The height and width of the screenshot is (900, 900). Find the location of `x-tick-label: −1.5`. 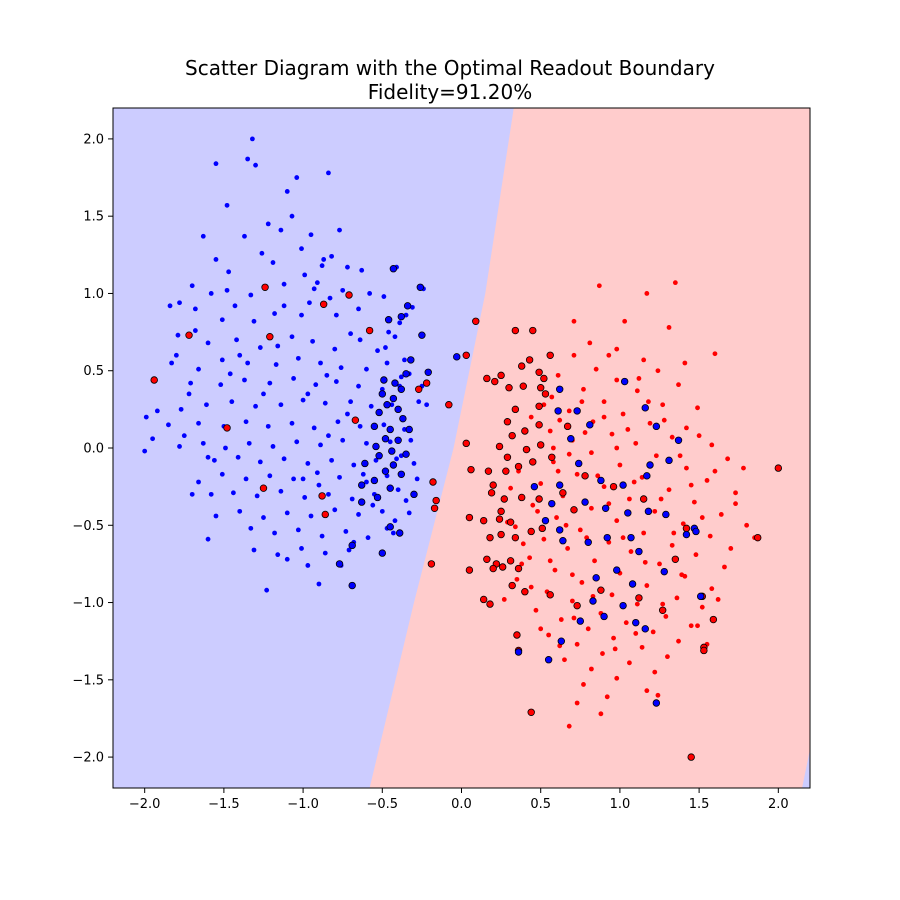

x-tick-label: −1.5 is located at coordinates (224, 804).